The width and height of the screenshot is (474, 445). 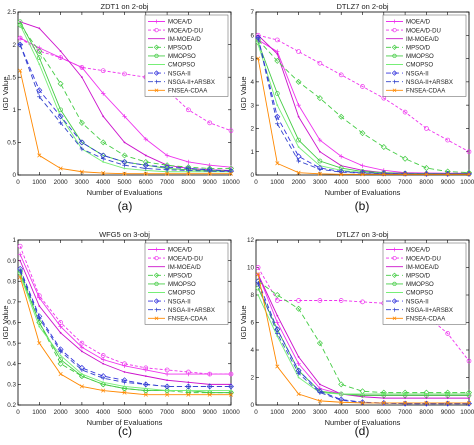 What do you see at coordinates (11, 385) in the screenshot?
I see `y-tick-label: 0.3` at bounding box center [11, 385].